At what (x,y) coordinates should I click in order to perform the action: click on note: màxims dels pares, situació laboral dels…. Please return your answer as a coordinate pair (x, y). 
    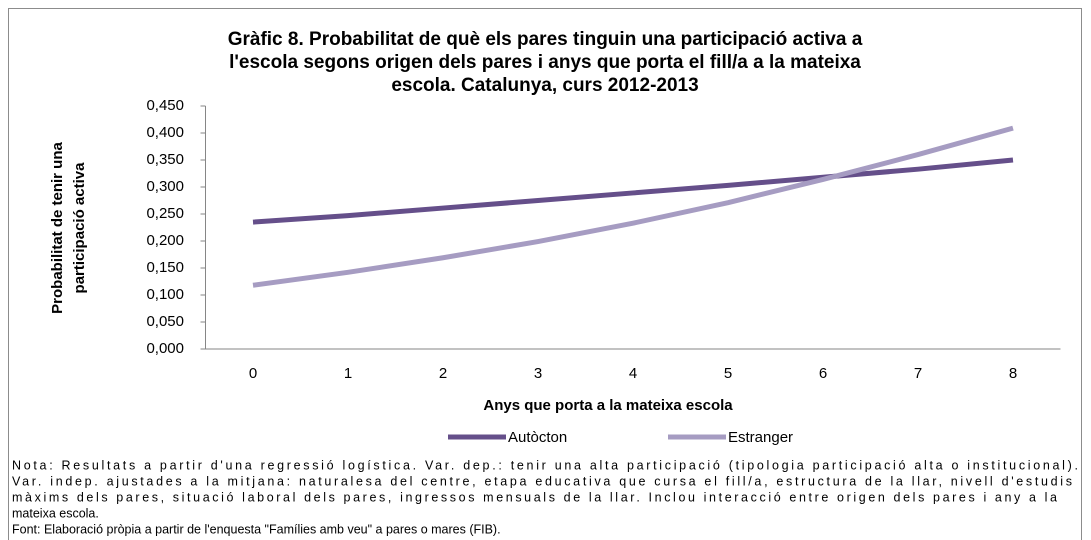
    Looking at the image, I should click on (534, 497).